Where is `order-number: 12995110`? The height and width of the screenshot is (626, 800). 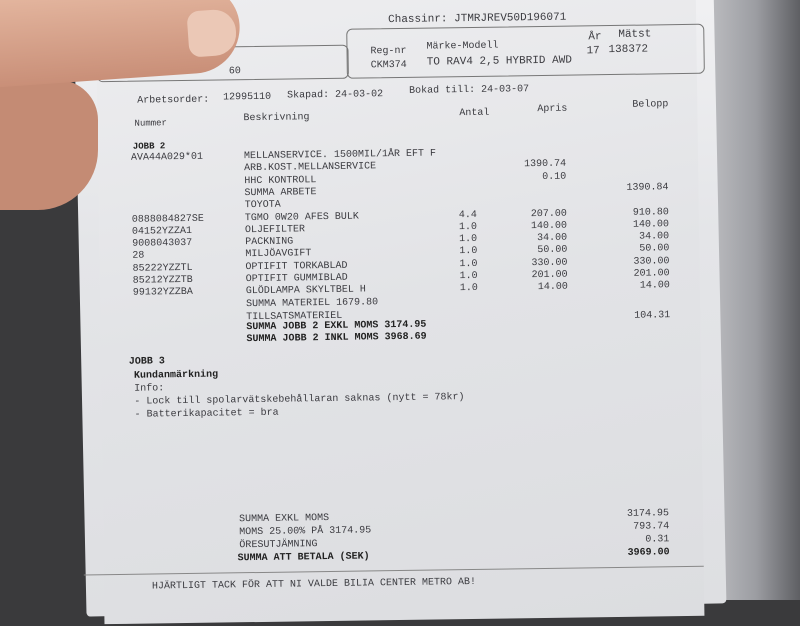
order-number: 12995110 is located at coordinates (247, 97).